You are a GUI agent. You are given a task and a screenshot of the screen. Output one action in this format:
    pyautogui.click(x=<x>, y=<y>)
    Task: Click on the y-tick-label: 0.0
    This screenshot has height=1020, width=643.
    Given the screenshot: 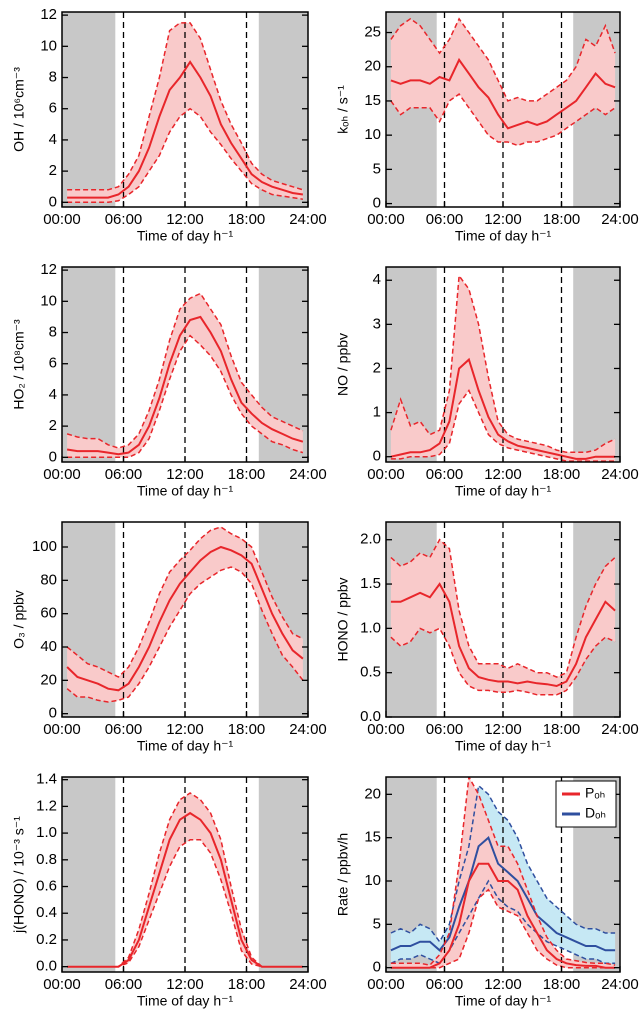 What is the action you would take?
    pyautogui.click(x=370, y=716)
    